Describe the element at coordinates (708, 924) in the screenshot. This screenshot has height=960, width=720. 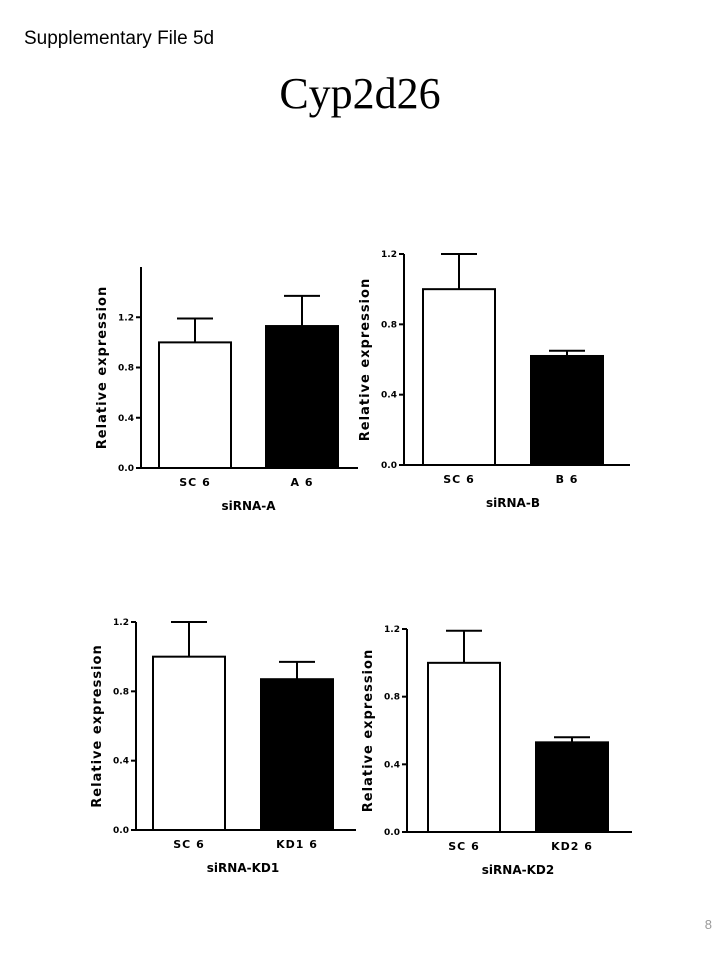
I see `page-number: 8` at that location.